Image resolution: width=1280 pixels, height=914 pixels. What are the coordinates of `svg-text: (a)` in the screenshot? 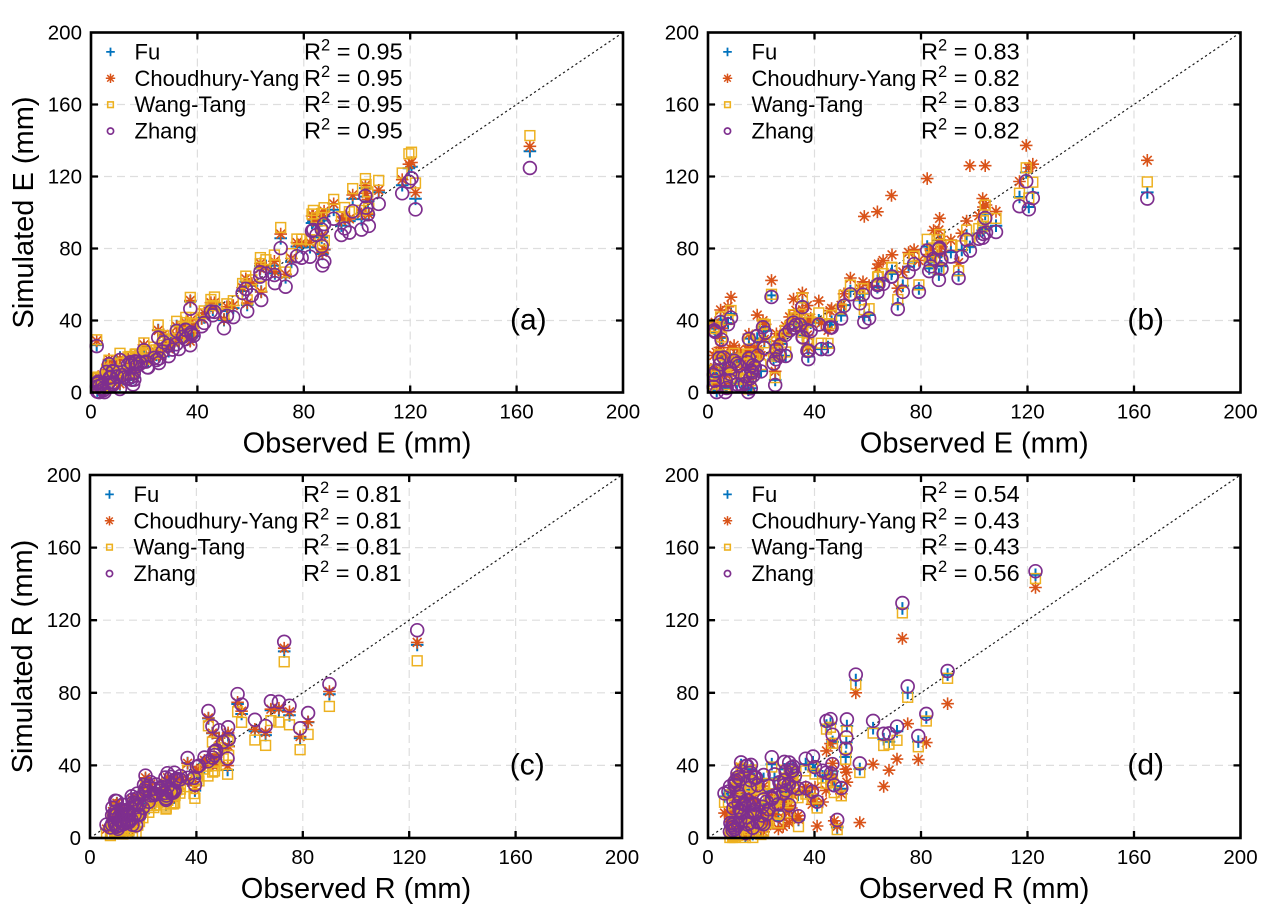 It's located at (528, 320).